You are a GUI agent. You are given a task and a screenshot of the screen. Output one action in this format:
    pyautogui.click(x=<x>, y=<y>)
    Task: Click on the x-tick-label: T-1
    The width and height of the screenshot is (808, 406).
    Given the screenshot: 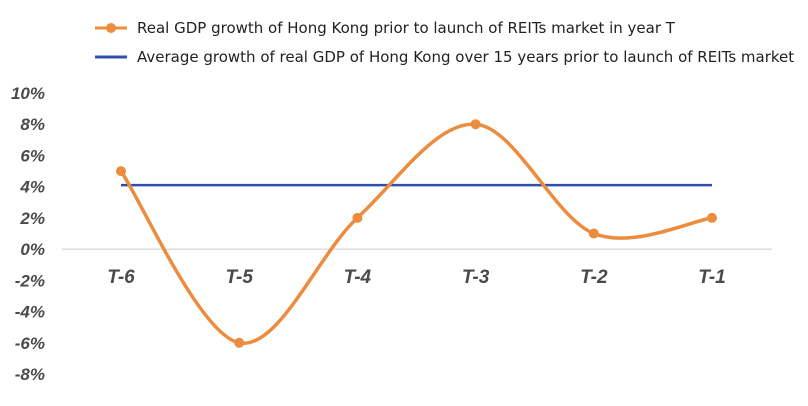 What is the action you would take?
    pyautogui.click(x=711, y=277)
    